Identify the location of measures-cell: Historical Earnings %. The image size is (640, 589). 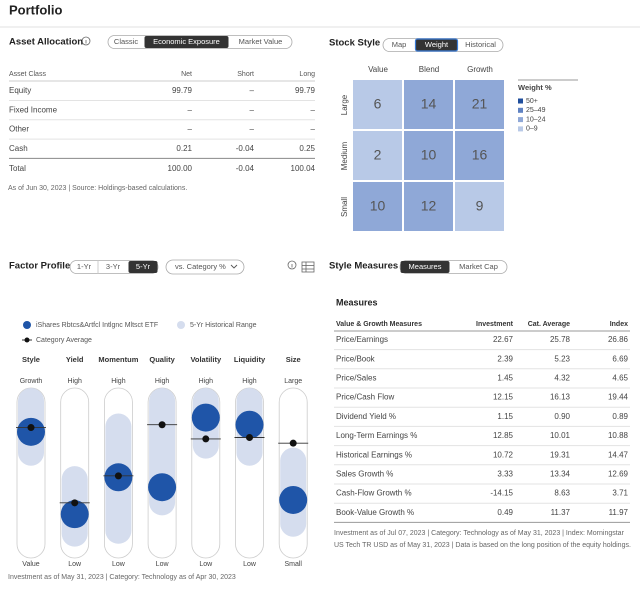
(374, 454).